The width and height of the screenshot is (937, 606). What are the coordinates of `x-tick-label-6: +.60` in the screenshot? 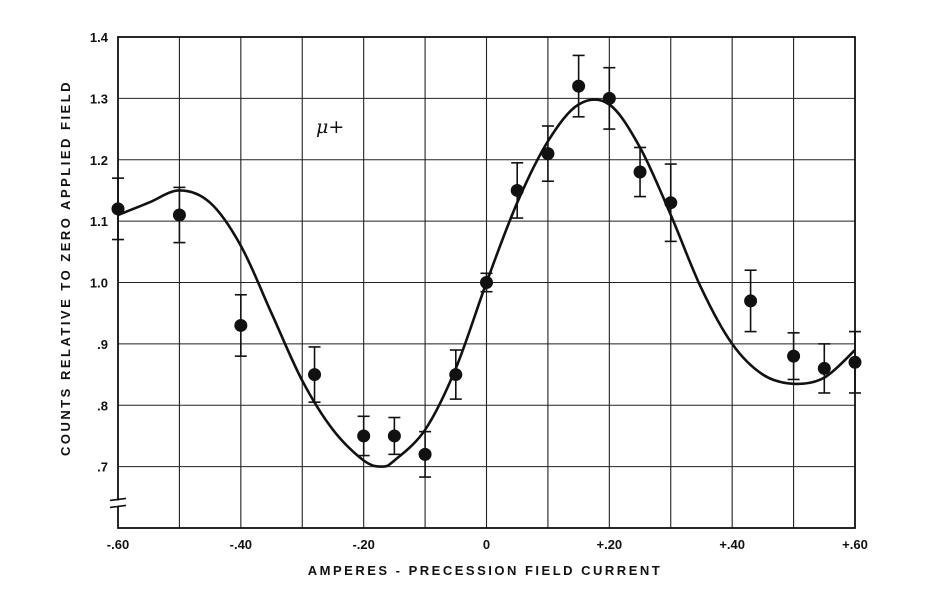 It's located at (855, 544).